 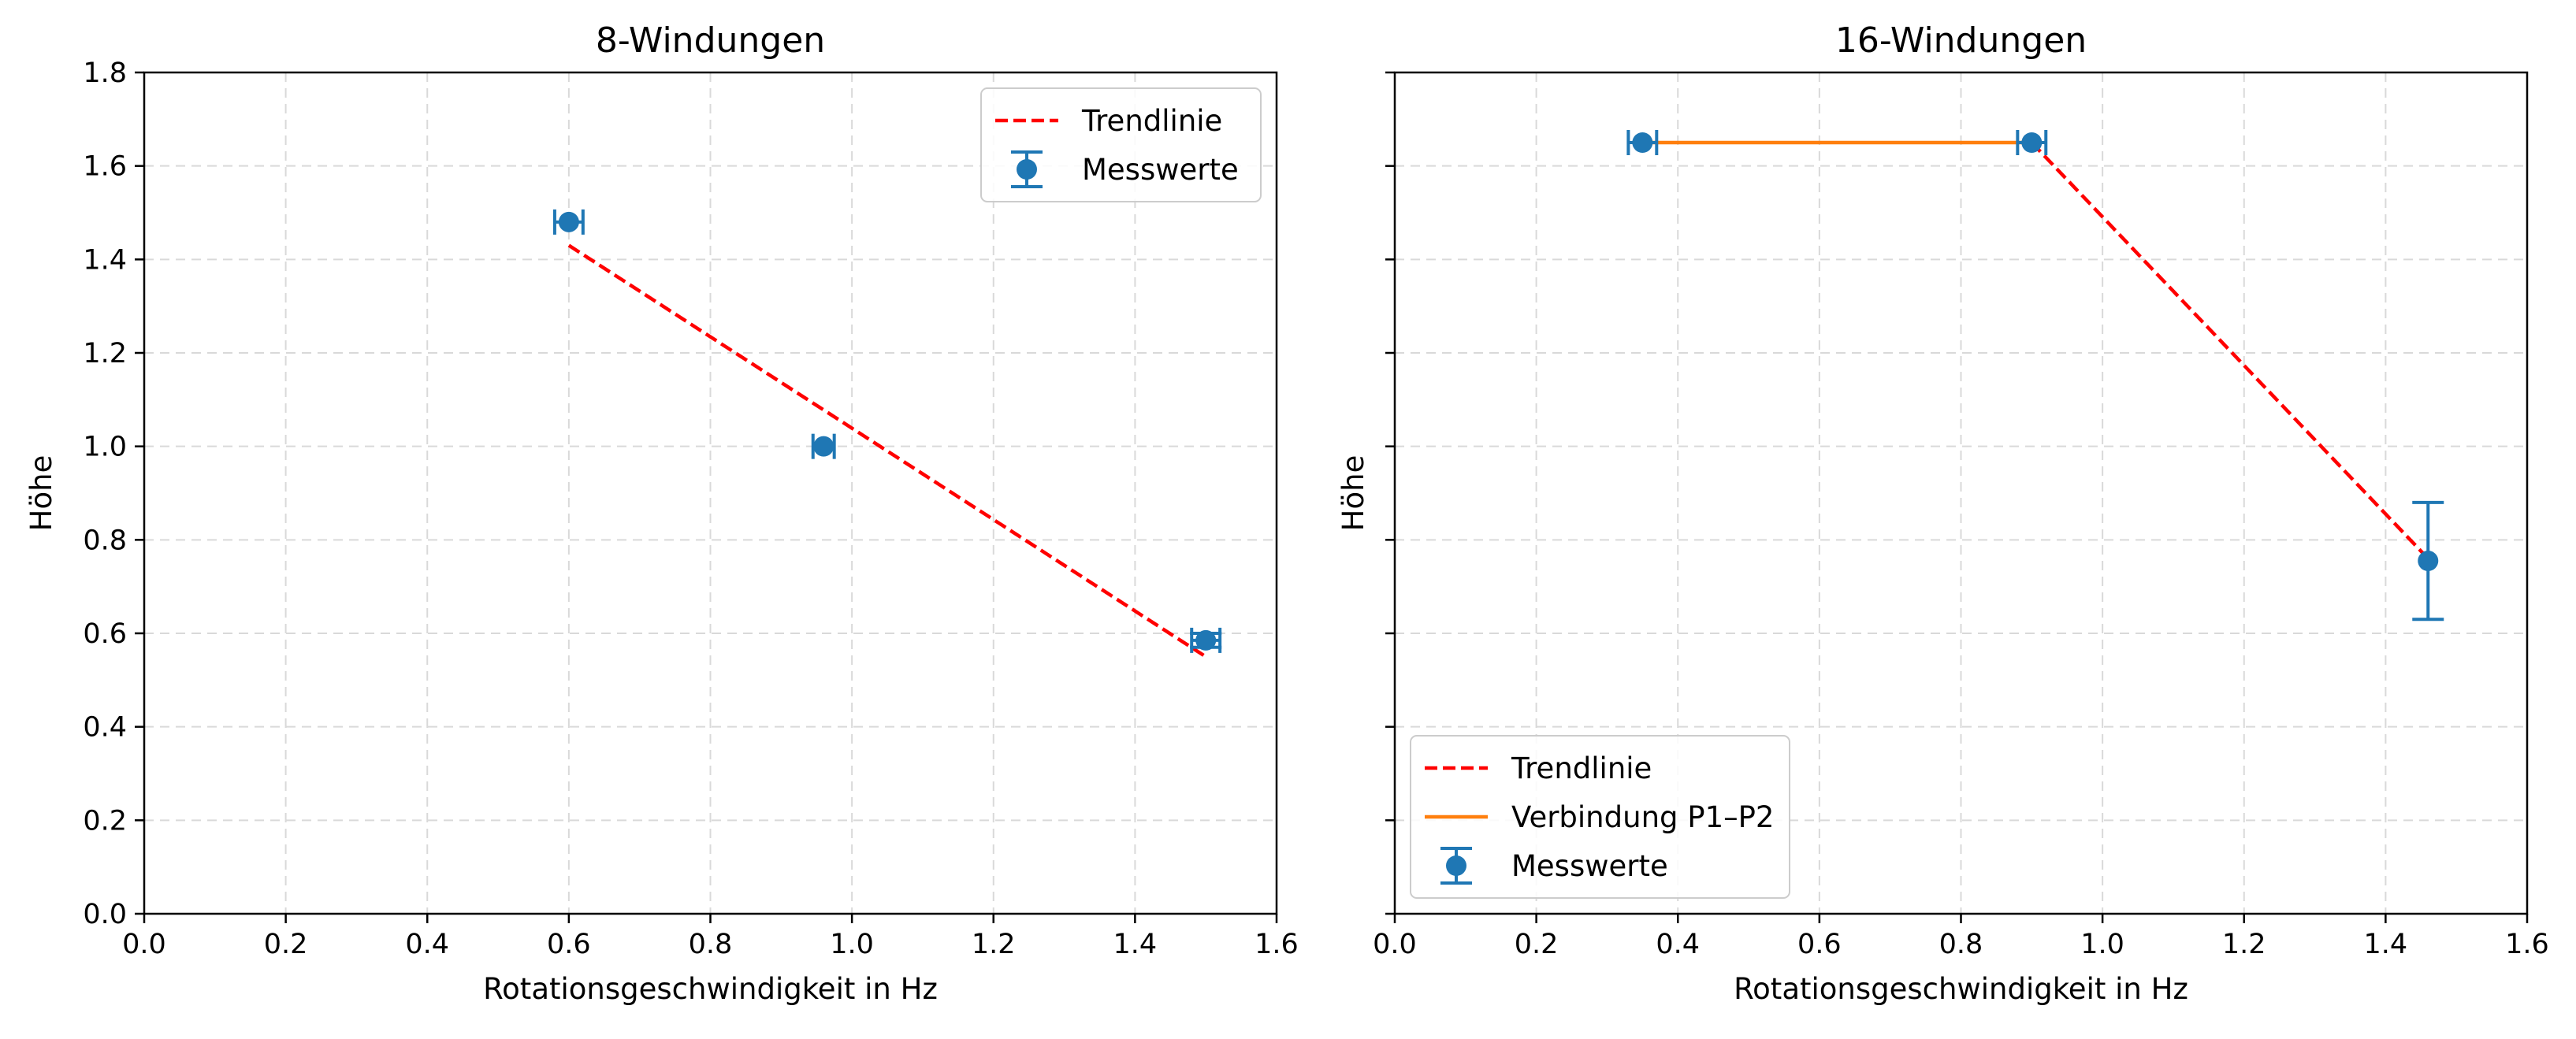 What do you see at coordinates (1589, 866) in the screenshot?
I see `right-chart-legend-label: Messwerte` at bounding box center [1589, 866].